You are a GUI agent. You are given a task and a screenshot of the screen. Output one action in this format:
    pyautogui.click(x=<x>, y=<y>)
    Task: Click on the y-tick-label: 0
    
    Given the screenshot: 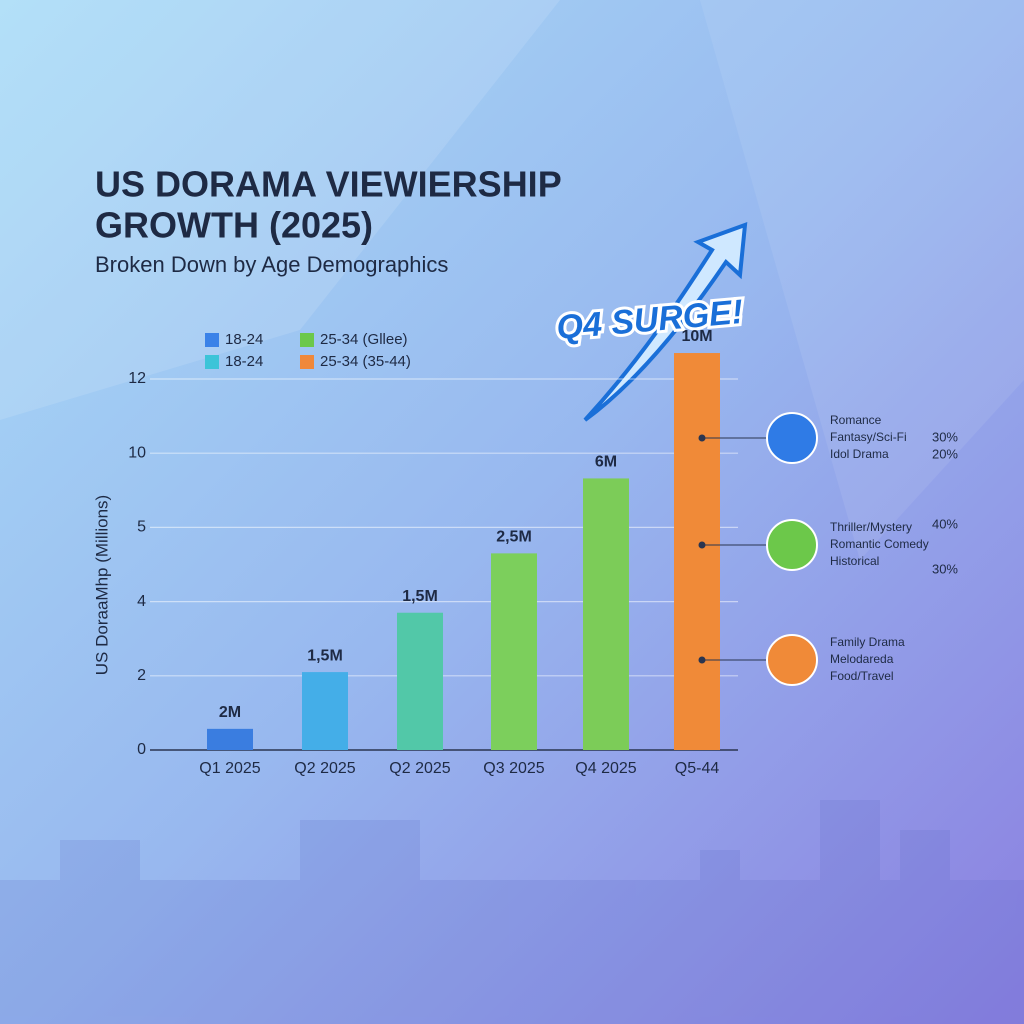 What is the action you would take?
    pyautogui.click(x=141, y=749)
    